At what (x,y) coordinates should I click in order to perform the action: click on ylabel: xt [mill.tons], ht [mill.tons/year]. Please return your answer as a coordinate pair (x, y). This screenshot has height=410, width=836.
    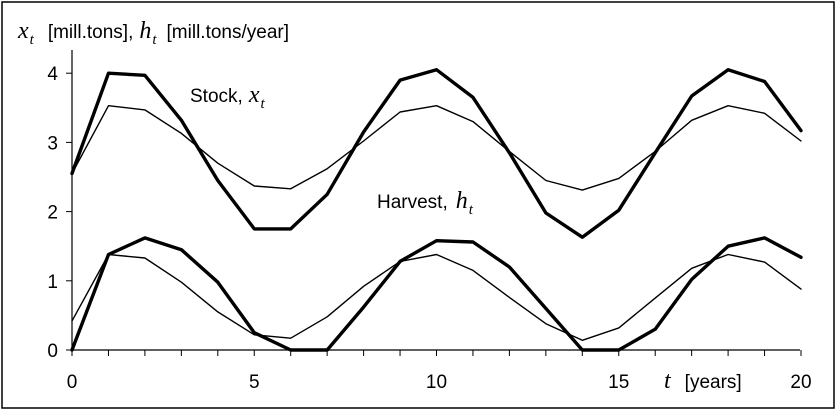
    Looking at the image, I should click on (153, 33).